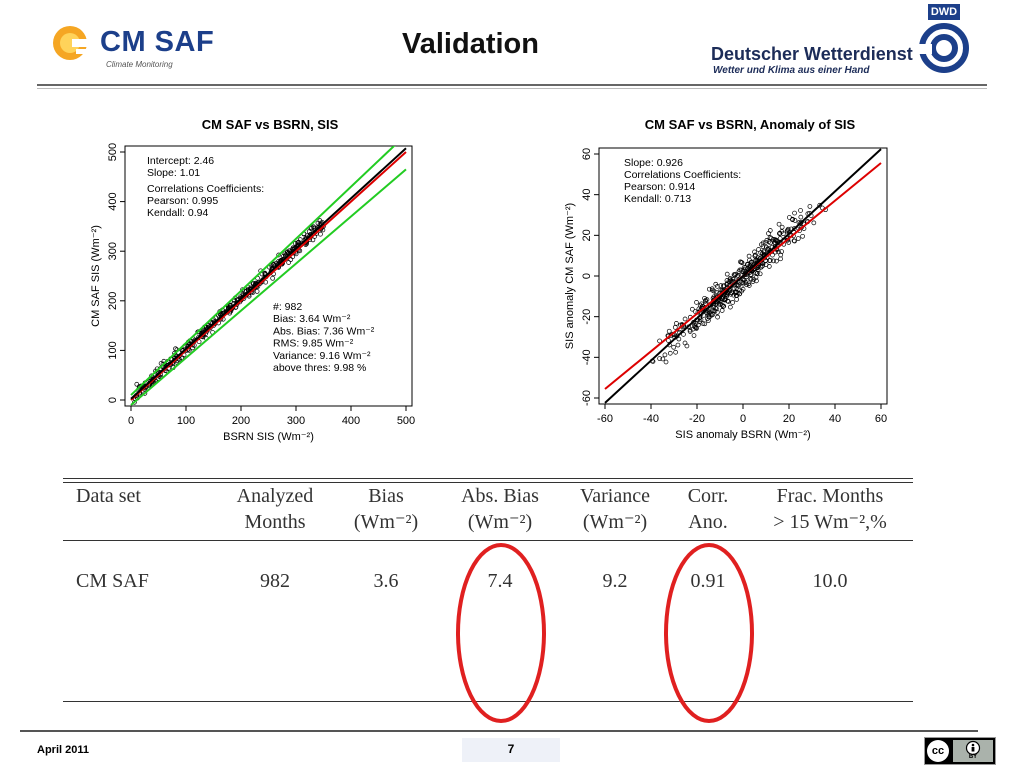  Describe the element at coordinates (938, 751) in the screenshot. I see `cc-icon: cc` at that location.